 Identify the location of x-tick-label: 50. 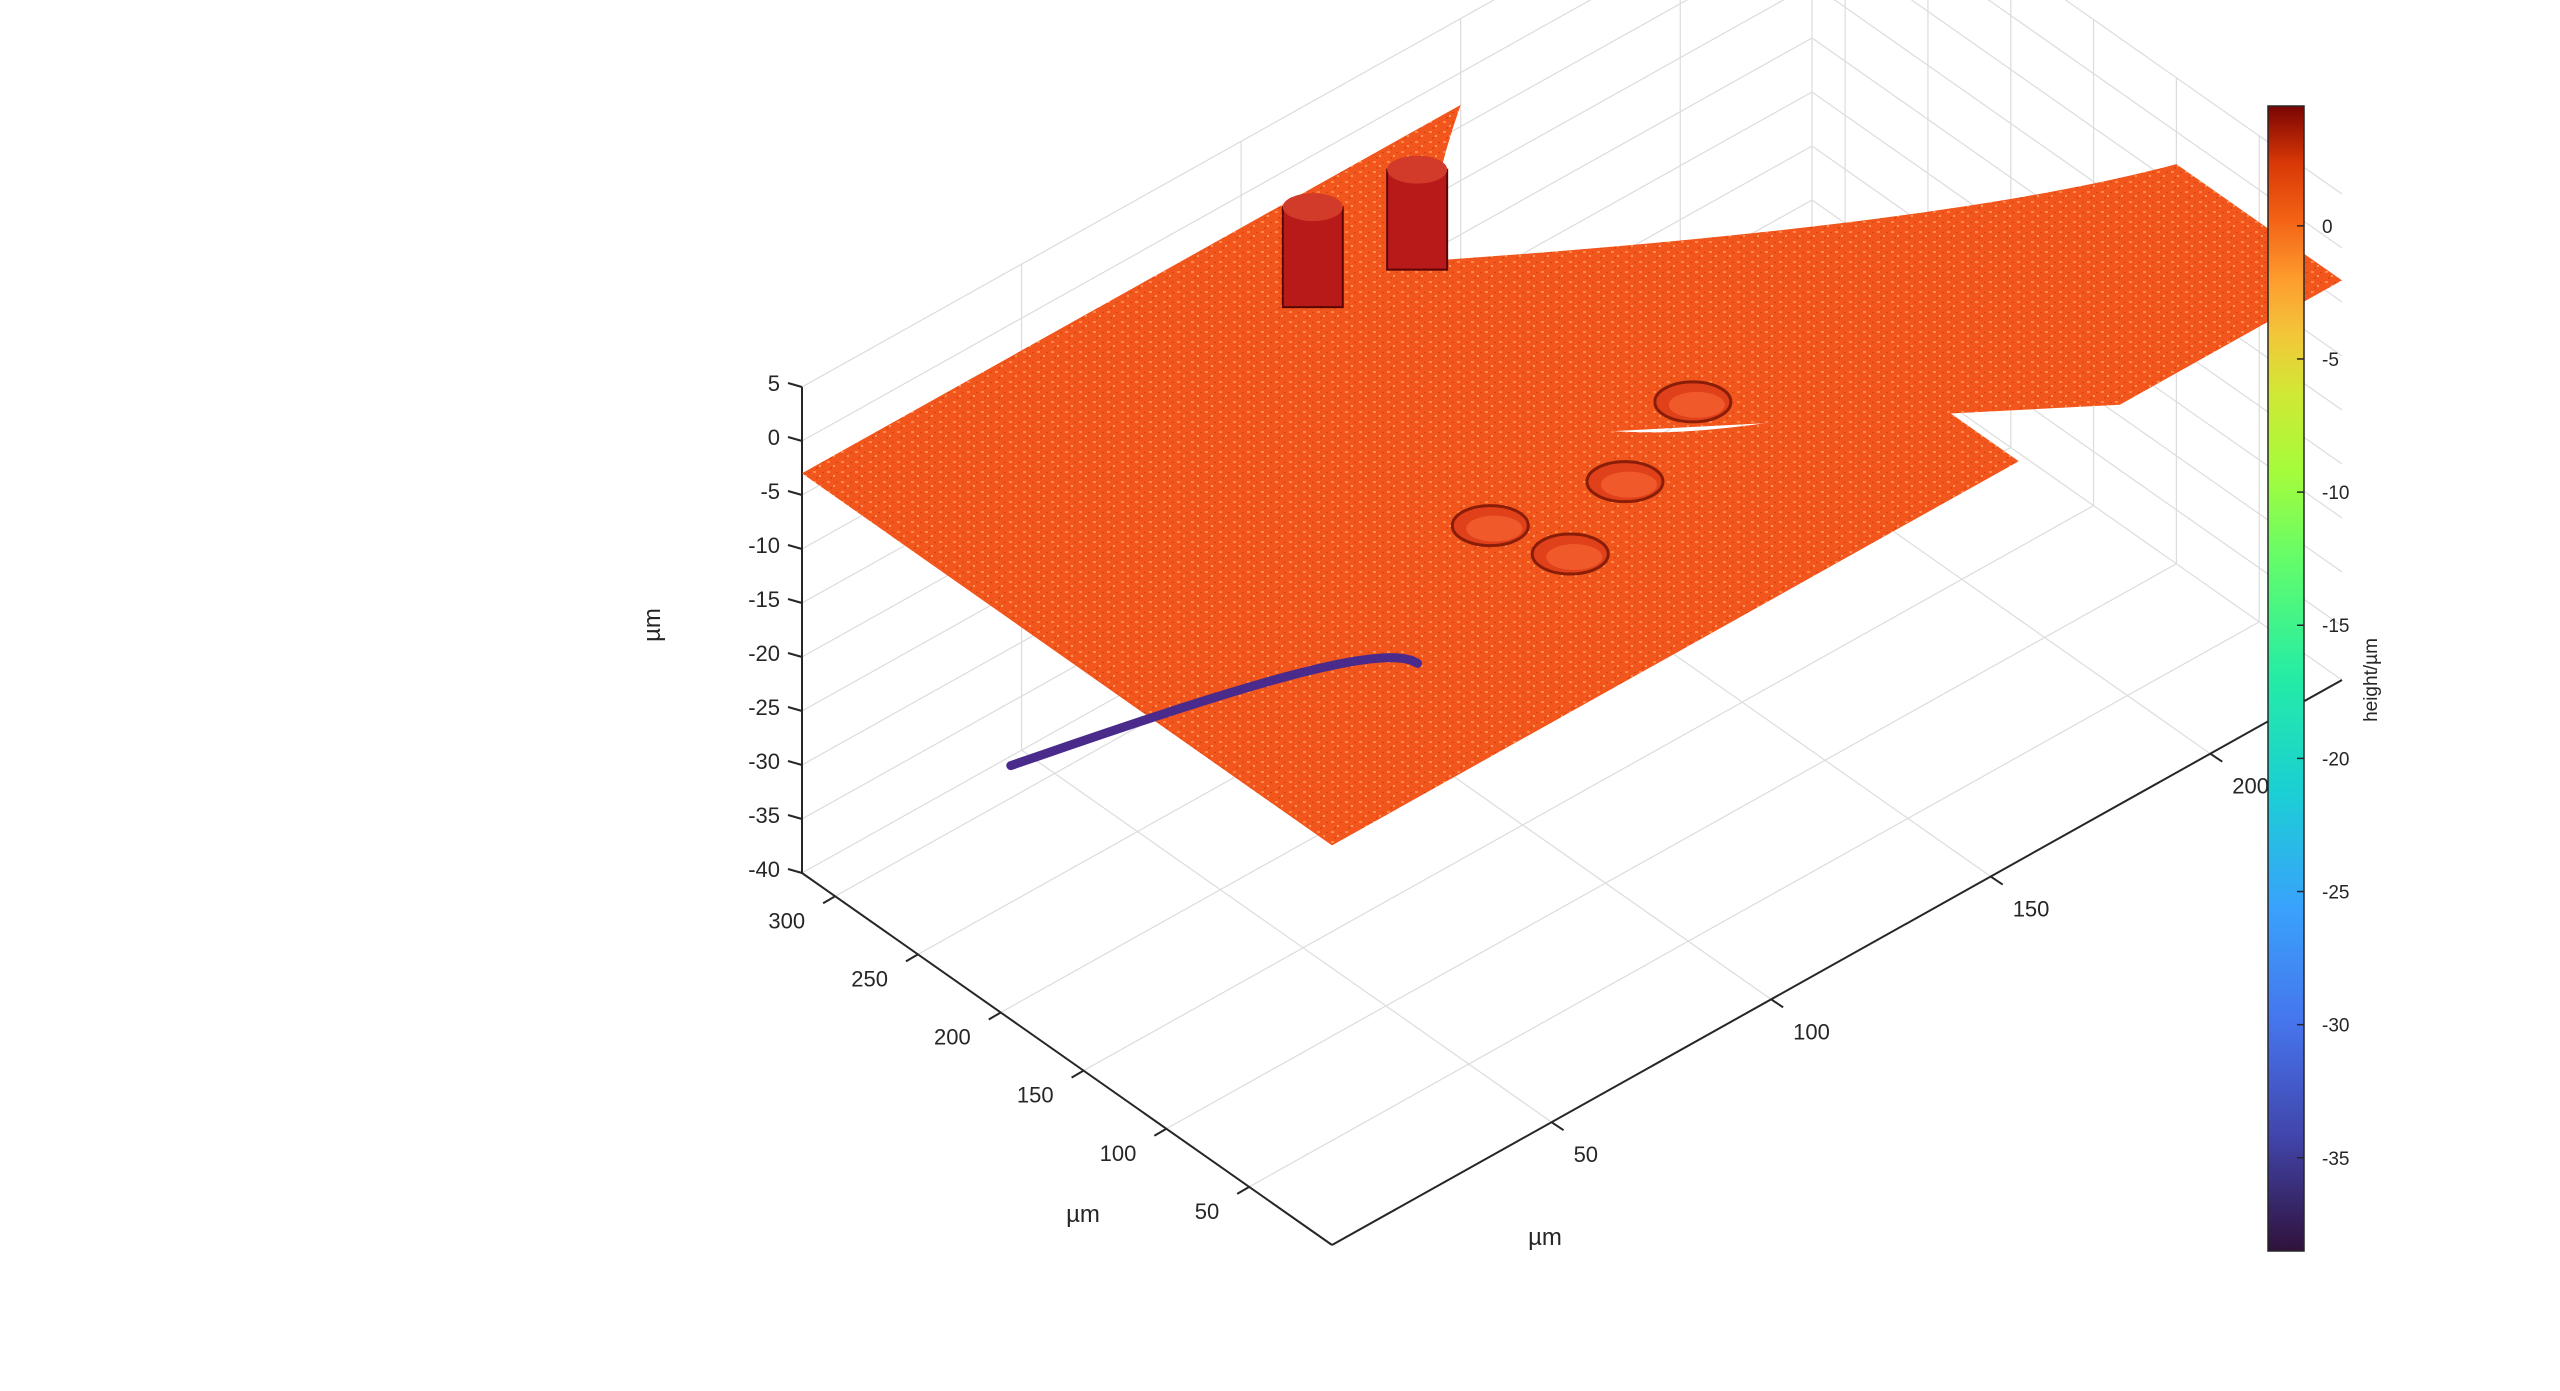
(1207, 1211).